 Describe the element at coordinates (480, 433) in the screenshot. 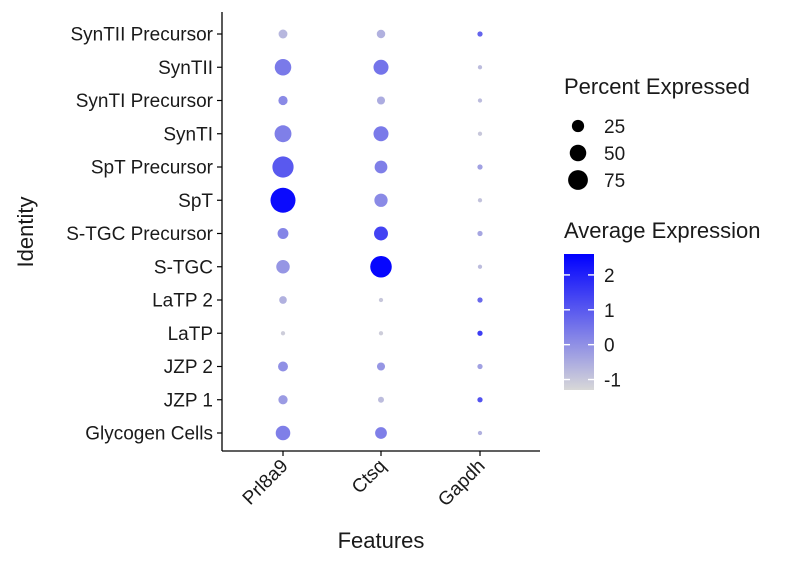

I see `dot-glycogen-cells-gapdh` at that location.